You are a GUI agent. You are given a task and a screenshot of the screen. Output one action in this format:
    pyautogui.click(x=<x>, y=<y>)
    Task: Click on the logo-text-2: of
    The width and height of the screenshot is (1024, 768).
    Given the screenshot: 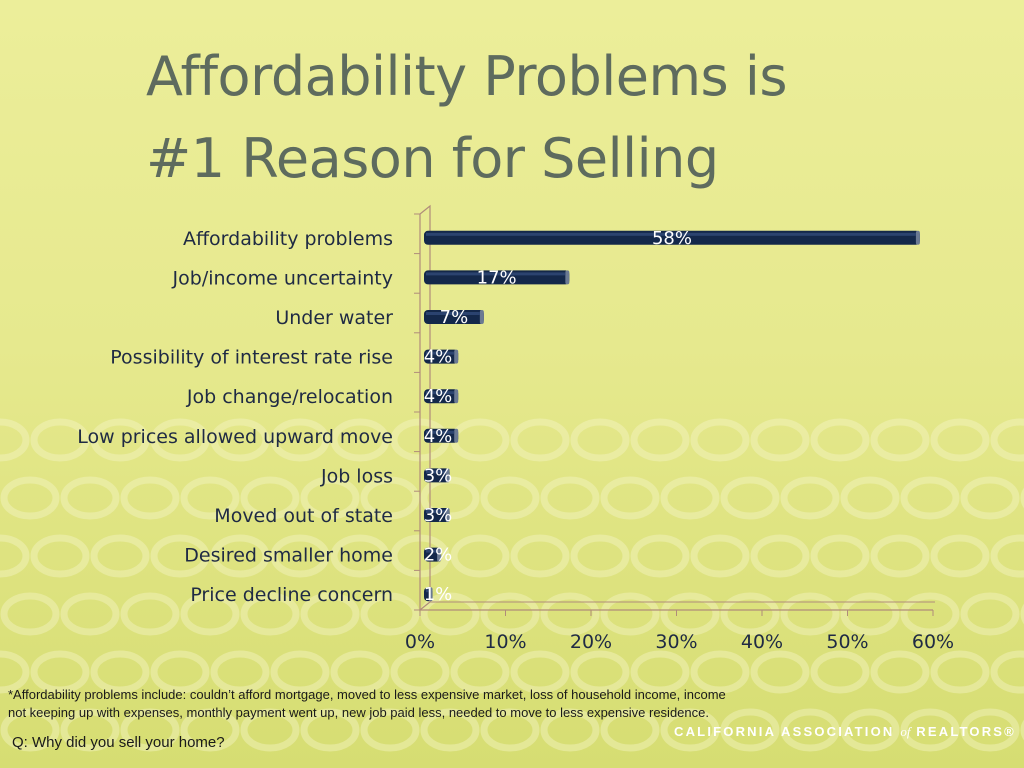 What is the action you would take?
    pyautogui.click(x=905, y=731)
    